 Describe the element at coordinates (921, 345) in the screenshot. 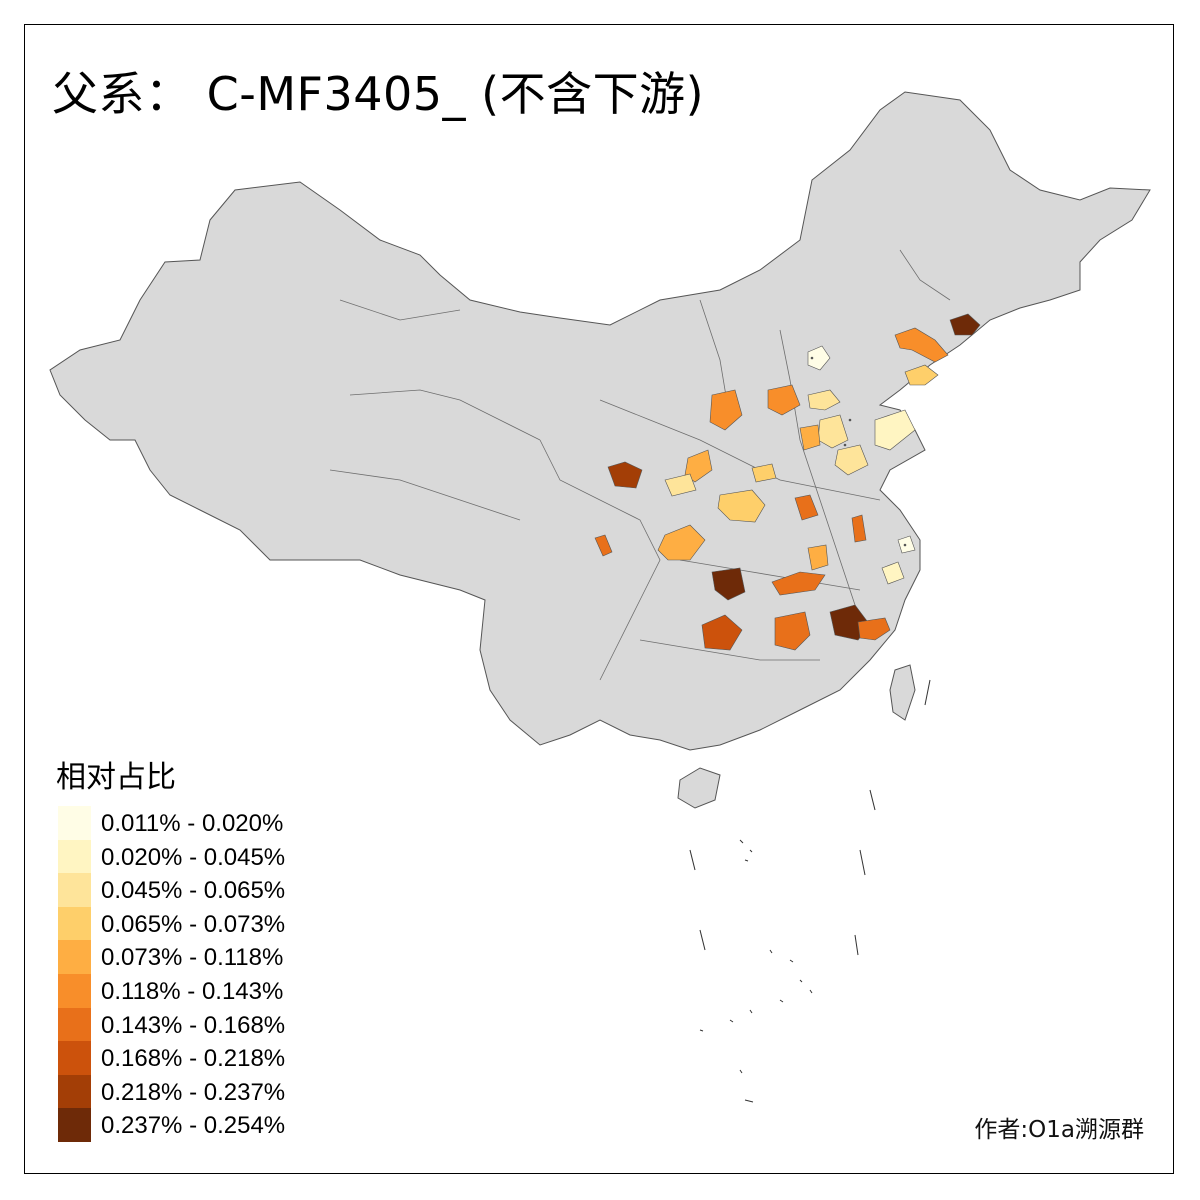

I see `region-liaoning-west` at that location.